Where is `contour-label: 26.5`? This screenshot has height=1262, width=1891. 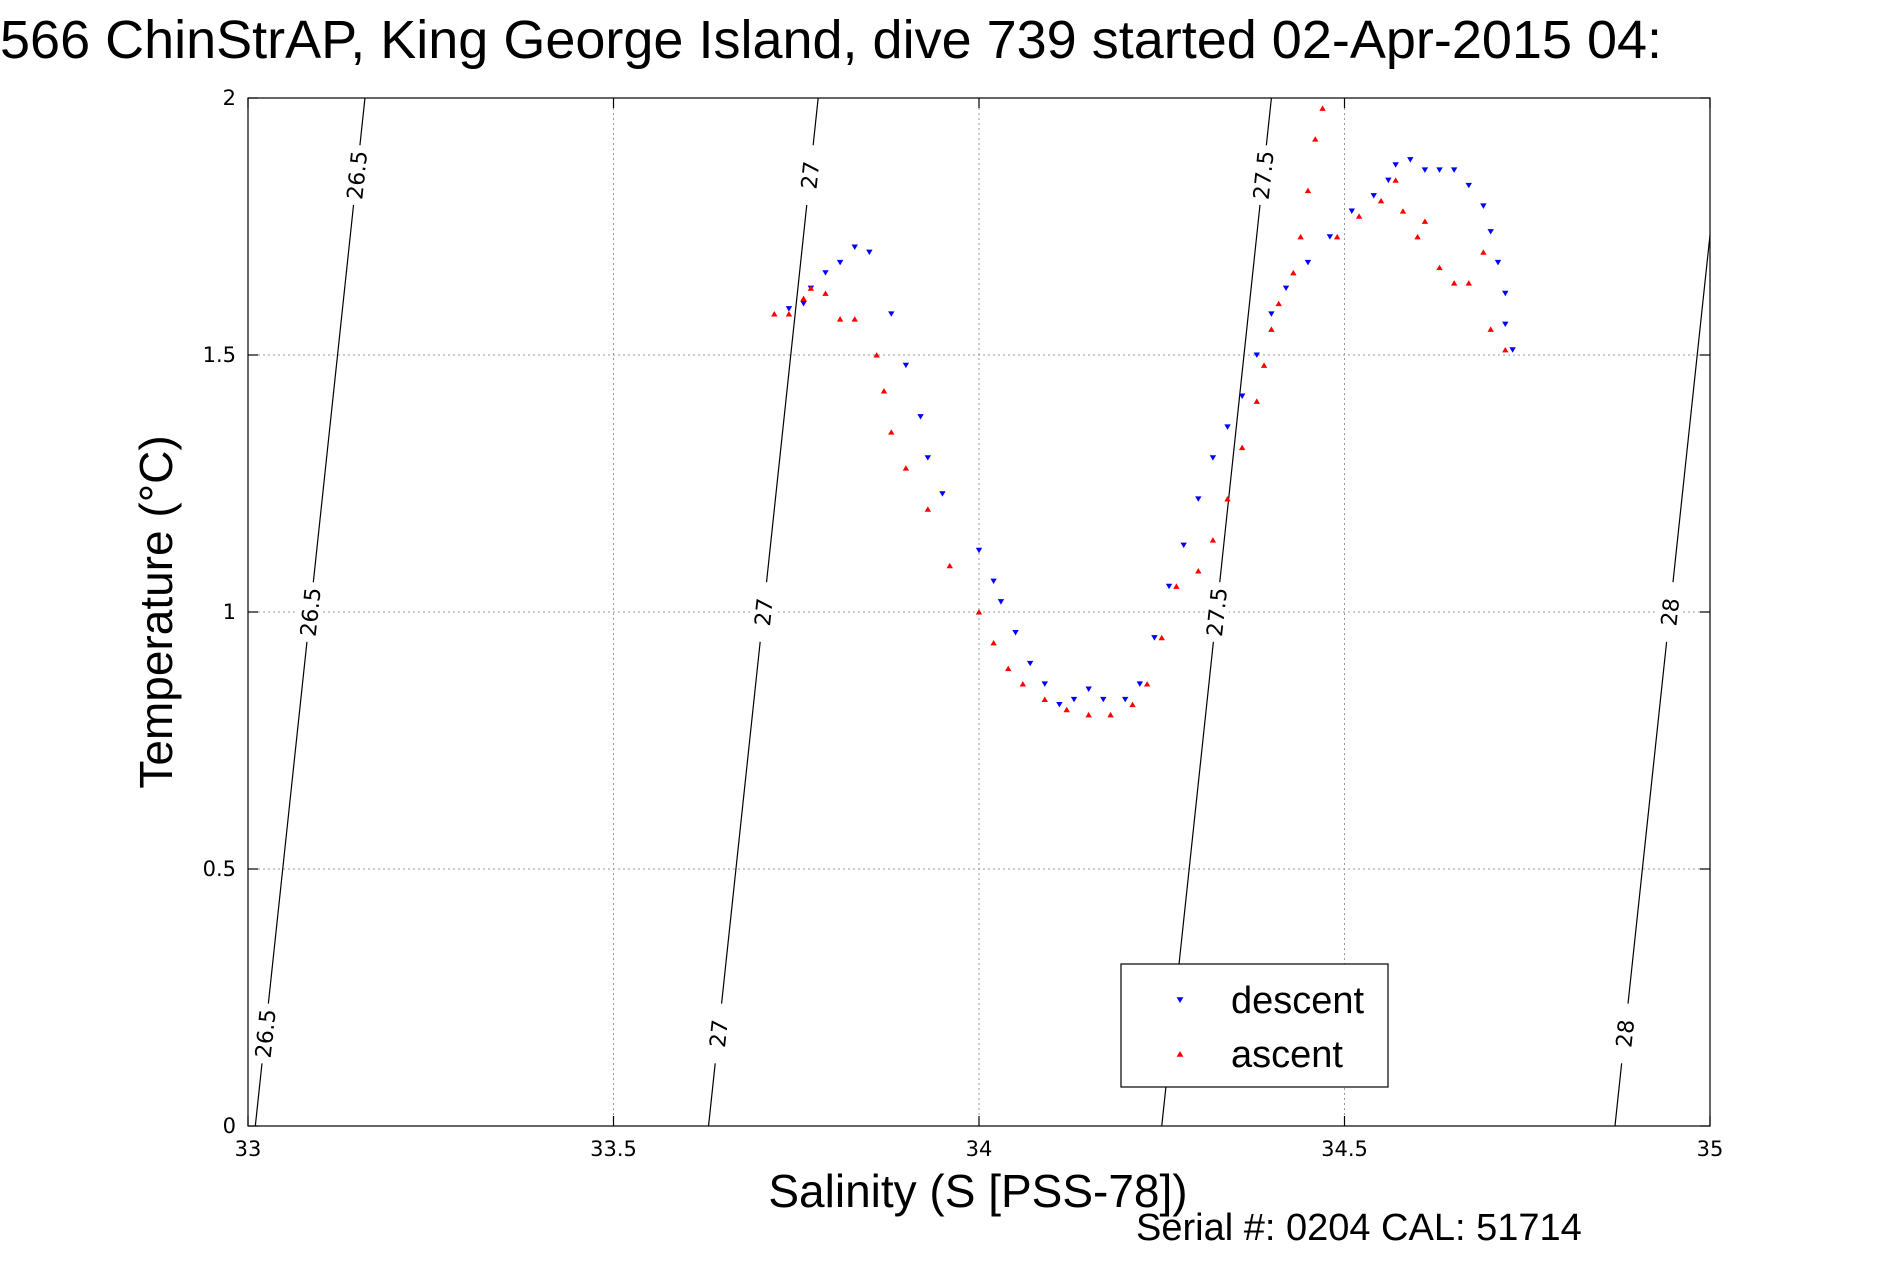 contour-label: 26.5 is located at coordinates (267, 1033).